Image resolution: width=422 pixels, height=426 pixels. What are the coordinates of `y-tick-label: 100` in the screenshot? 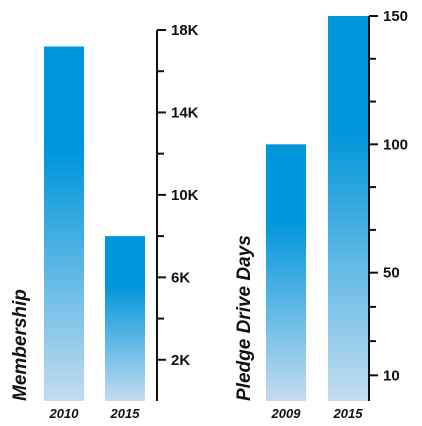 It's located at (395, 144).